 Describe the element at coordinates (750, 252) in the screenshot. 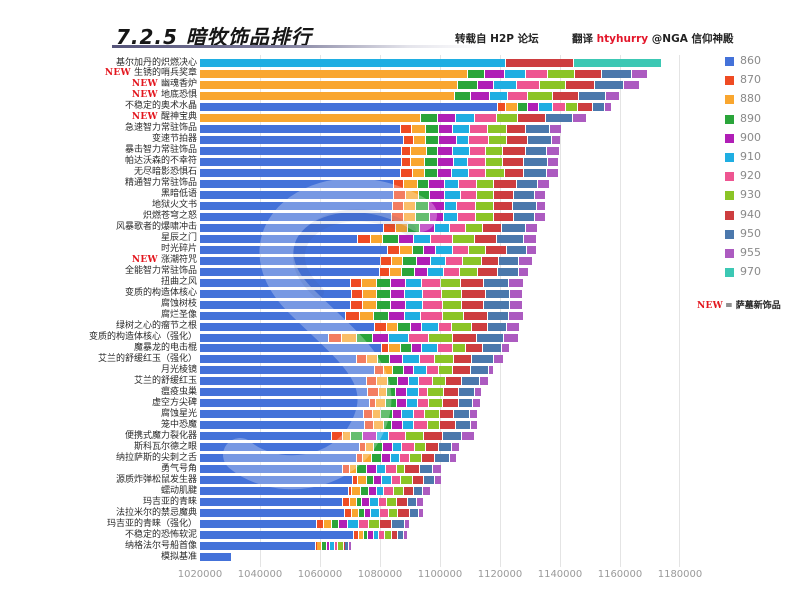

I see `legend-label: 955` at that location.